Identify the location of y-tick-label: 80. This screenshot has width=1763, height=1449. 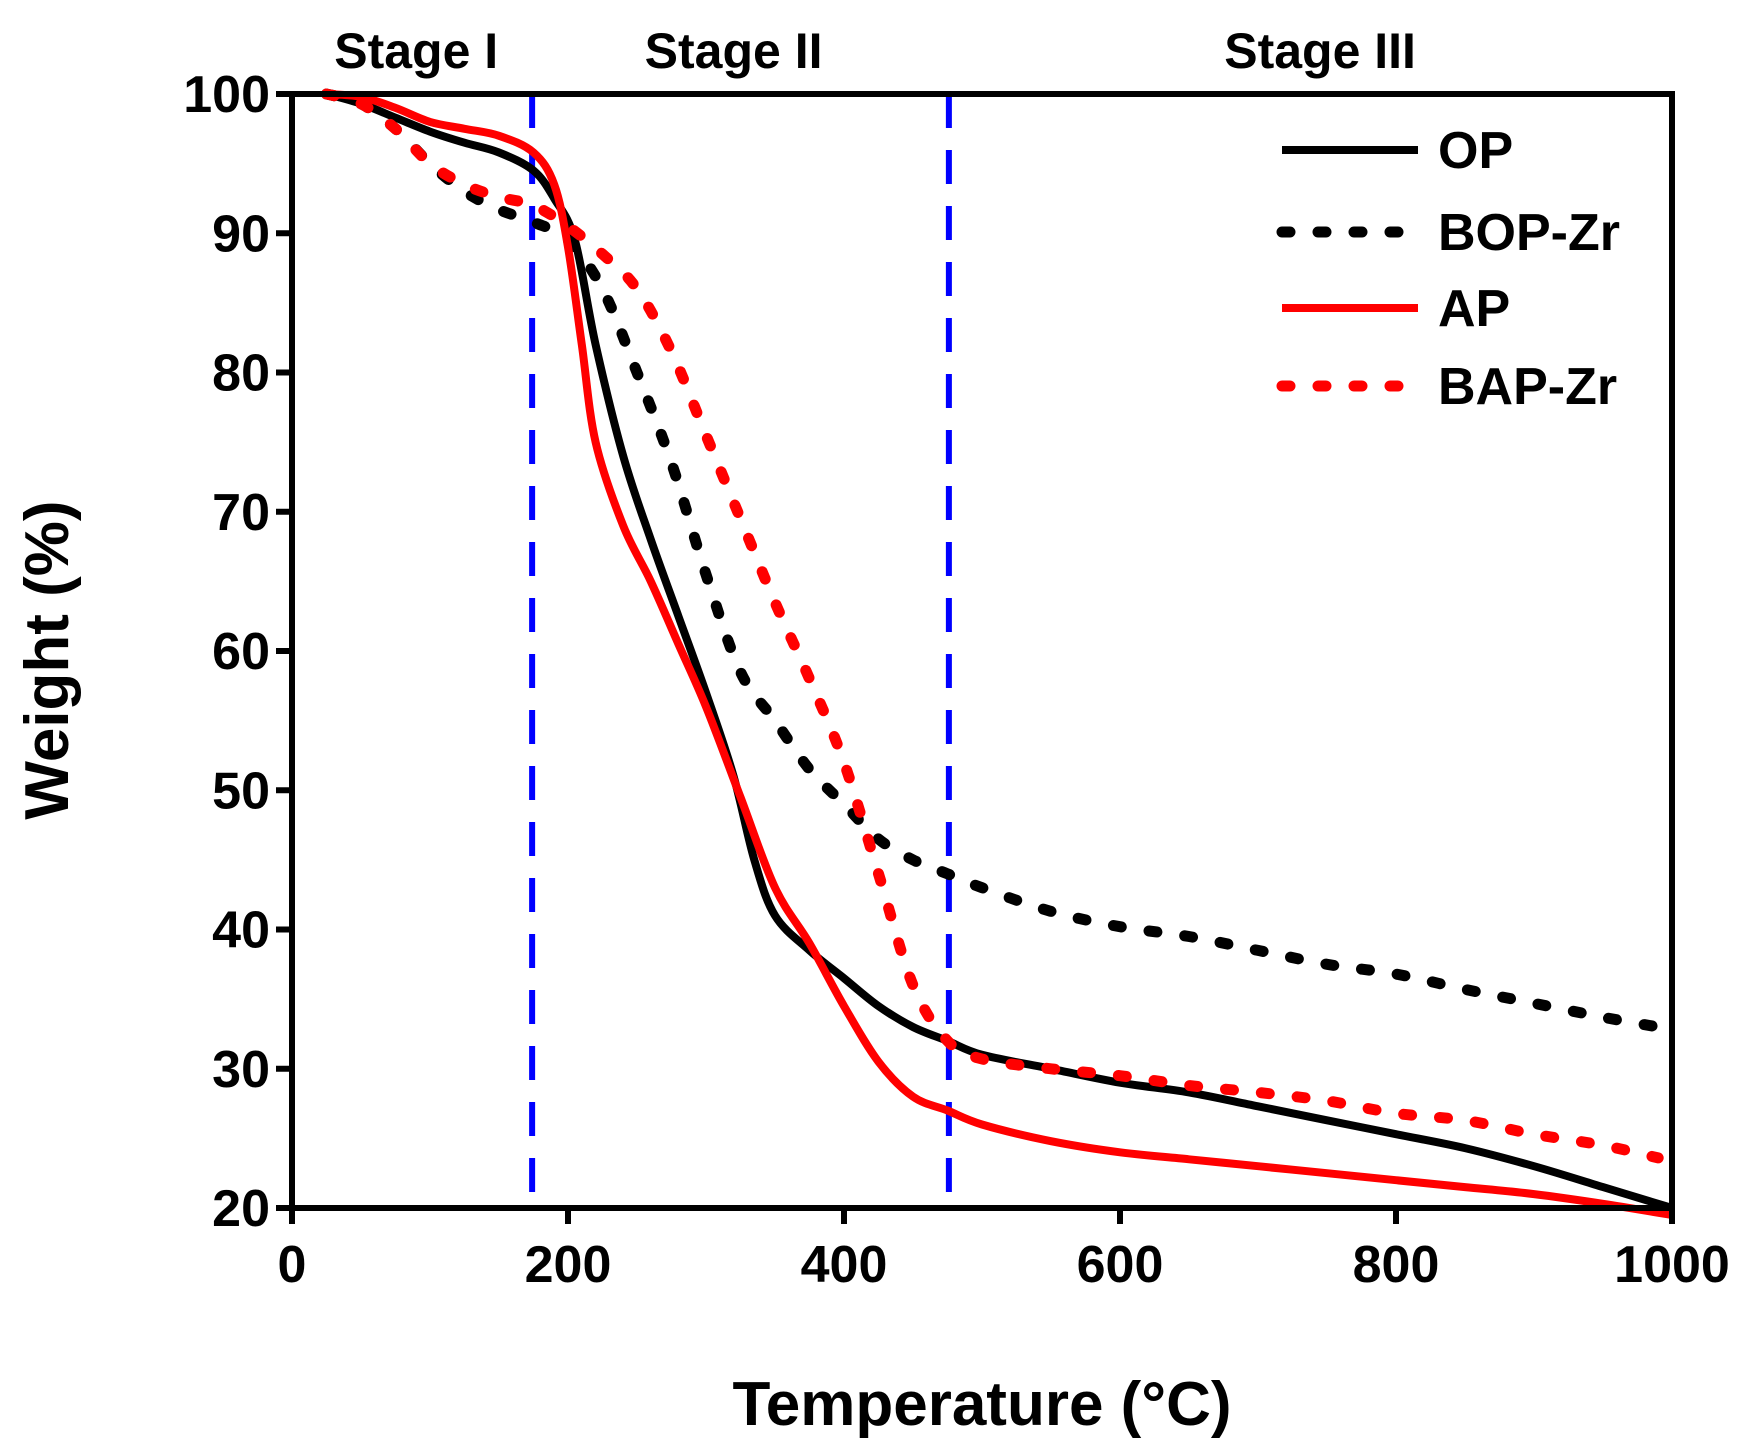
(241, 374).